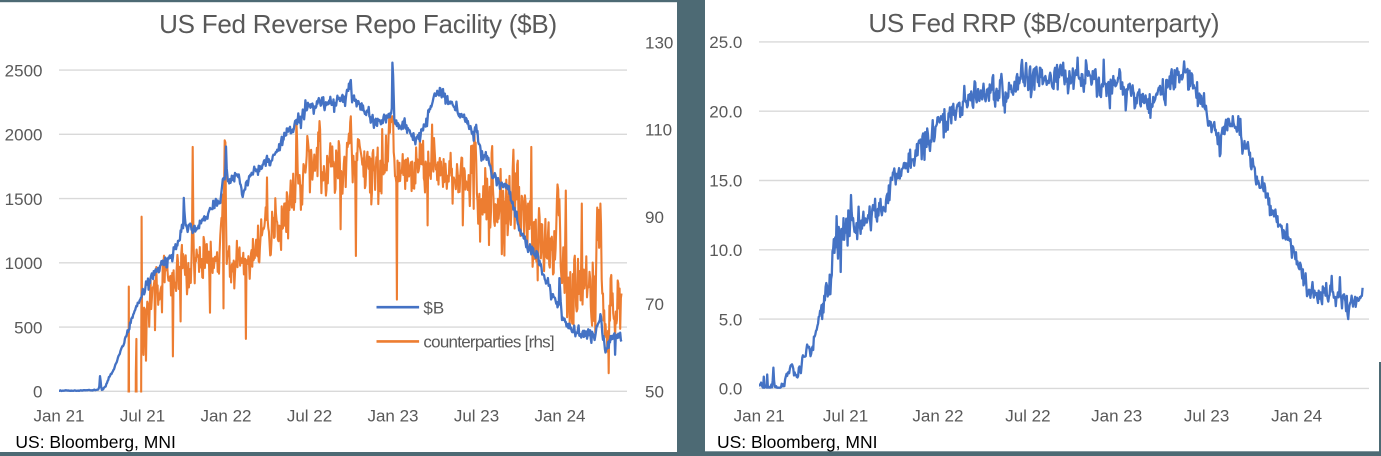  What do you see at coordinates (28, 327) in the screenshot?
I see `svg-text: 500` at bounding box center [28, 327].